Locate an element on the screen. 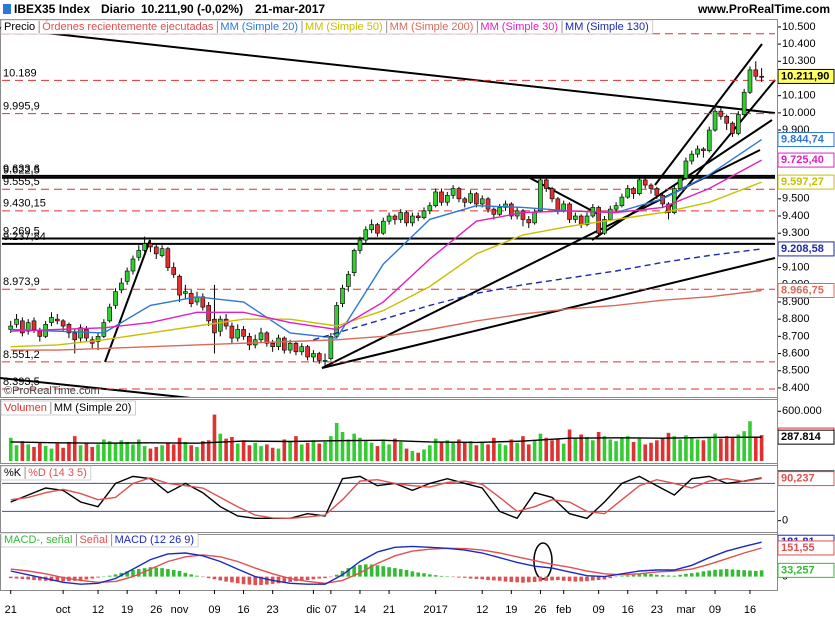 The image size is (835, 620). y-tick-label: 8.500 is located at coordinates (796, 371).